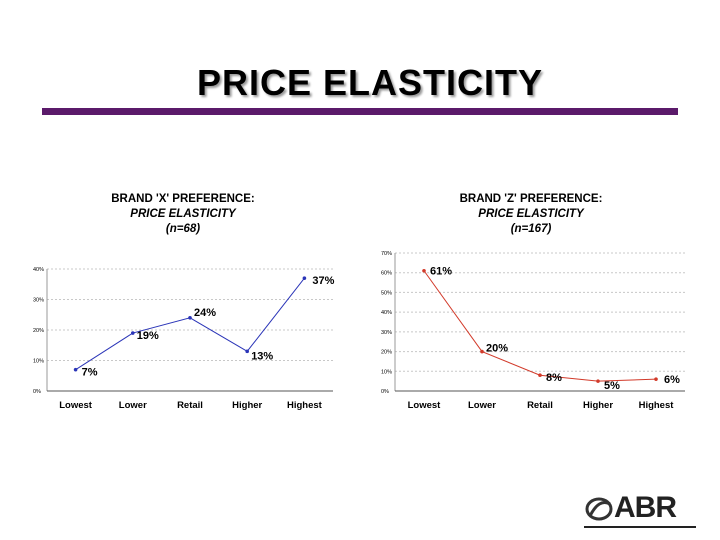  Describe the element at coordinates (247, 405) in the screenshot. I see `chart-x-x-tick-label: Higher` at that location.